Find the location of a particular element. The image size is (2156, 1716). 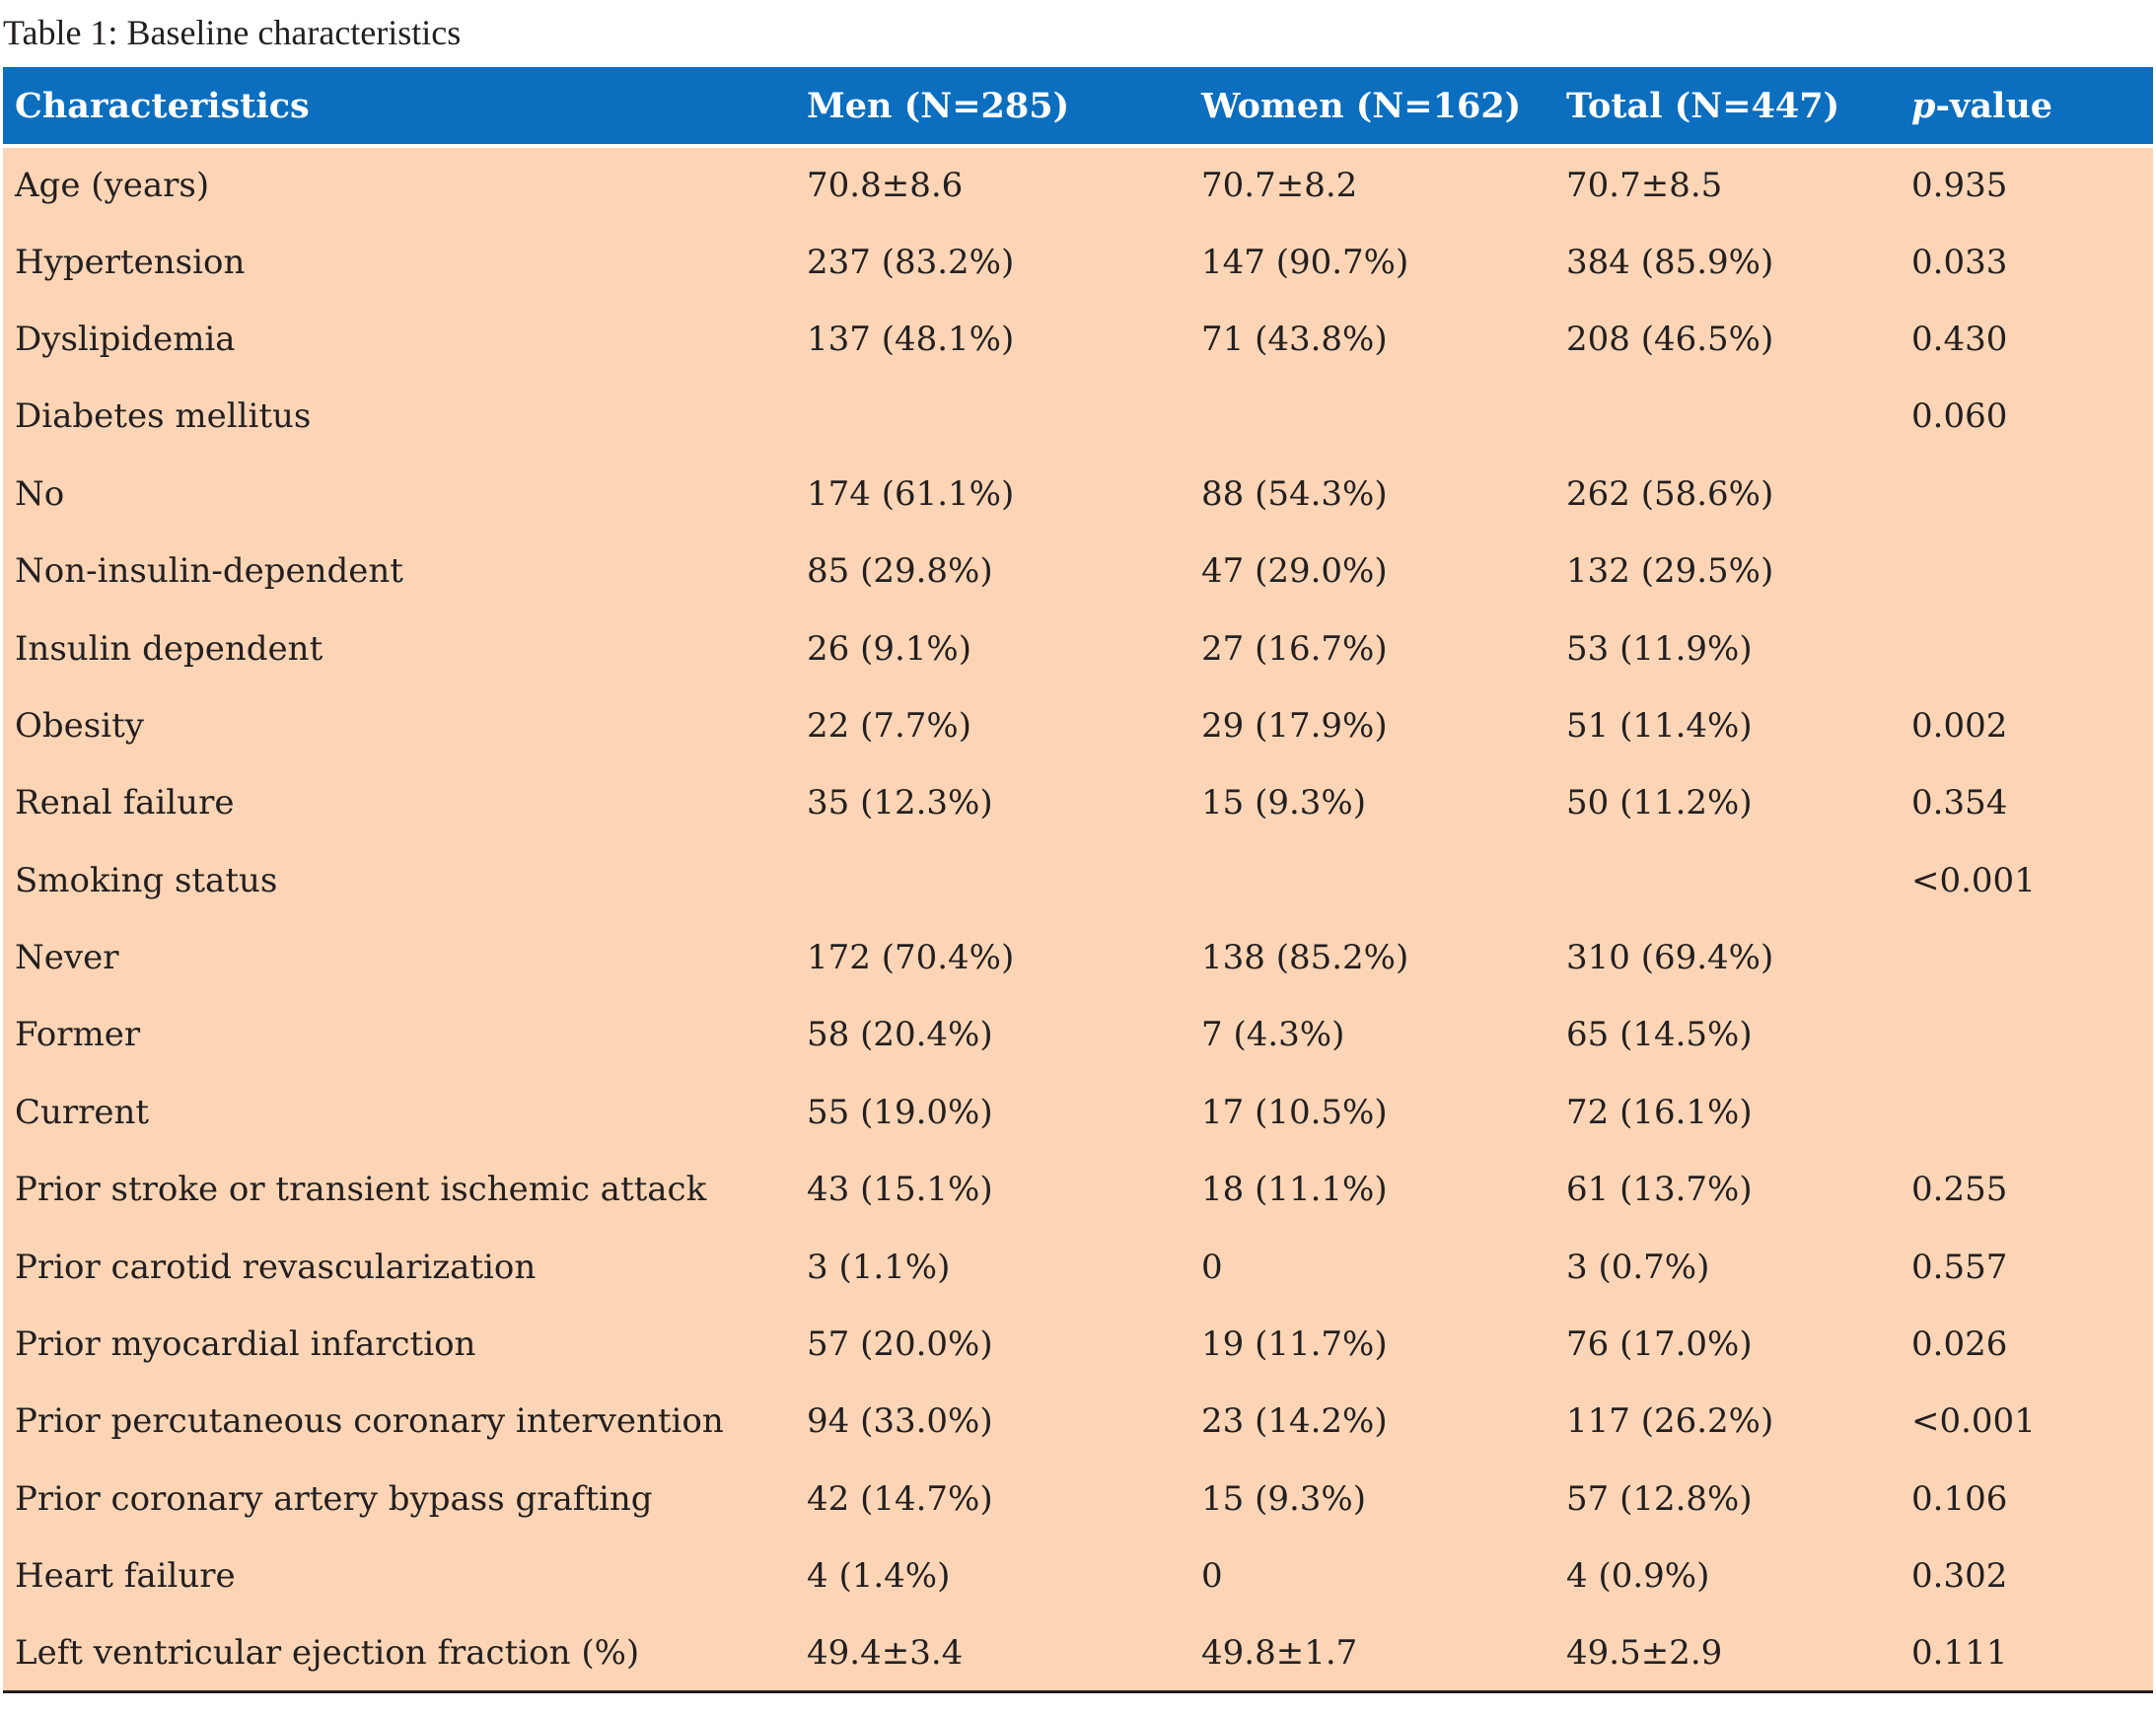

header-p-value-suffix: -value is located at coordinates (1994, 105).